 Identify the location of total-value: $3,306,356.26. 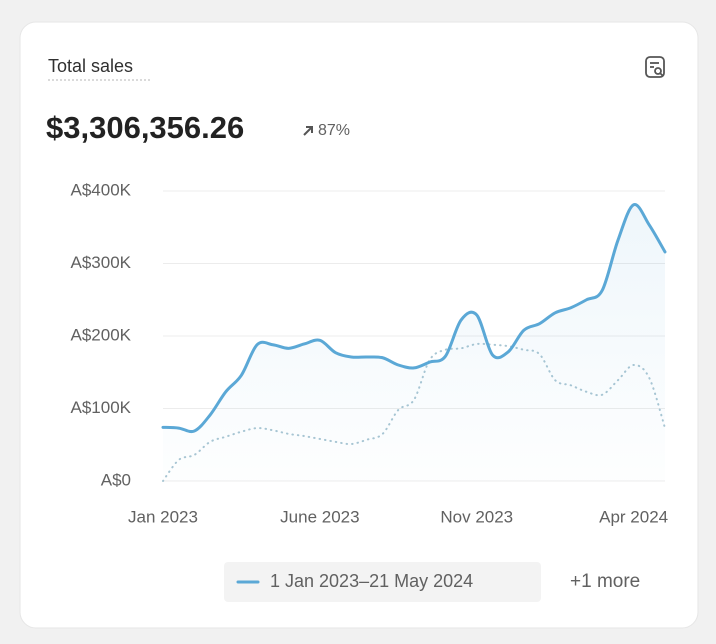
(145, 127).